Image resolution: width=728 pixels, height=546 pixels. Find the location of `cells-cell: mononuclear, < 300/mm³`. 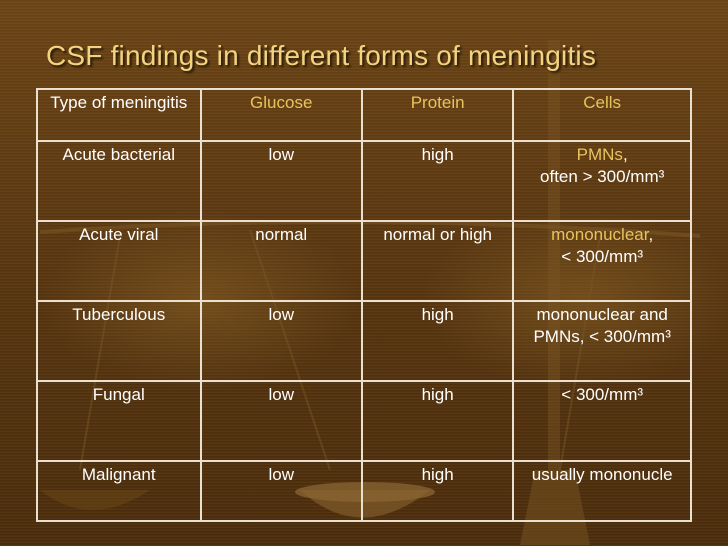

cells-cell: mononuclear, < 300/mm³ is located at coordinates (602, 261).